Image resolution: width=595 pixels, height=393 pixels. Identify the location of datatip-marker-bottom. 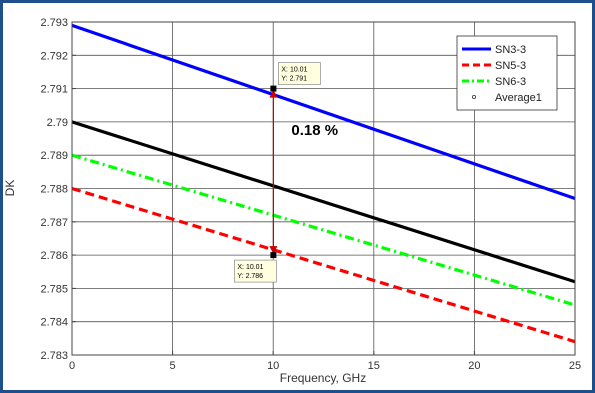
(273, 255).